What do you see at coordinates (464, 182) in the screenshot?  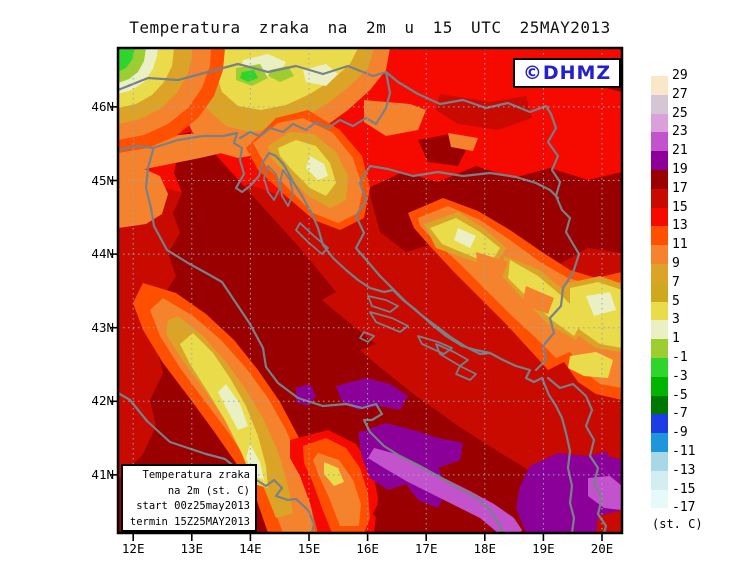 I see `sava-border` at bounding box center [464, 182].